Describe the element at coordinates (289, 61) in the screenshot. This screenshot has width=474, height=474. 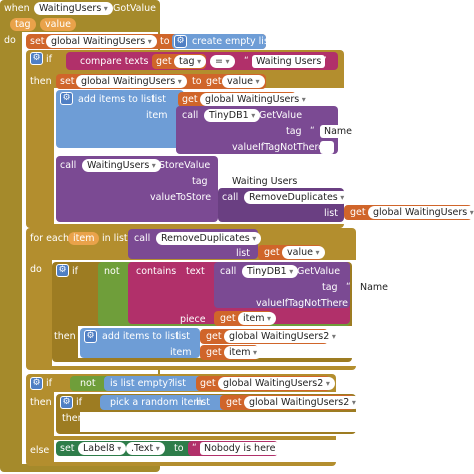
I see `string-waiting-users: Waiting Users` at that location.